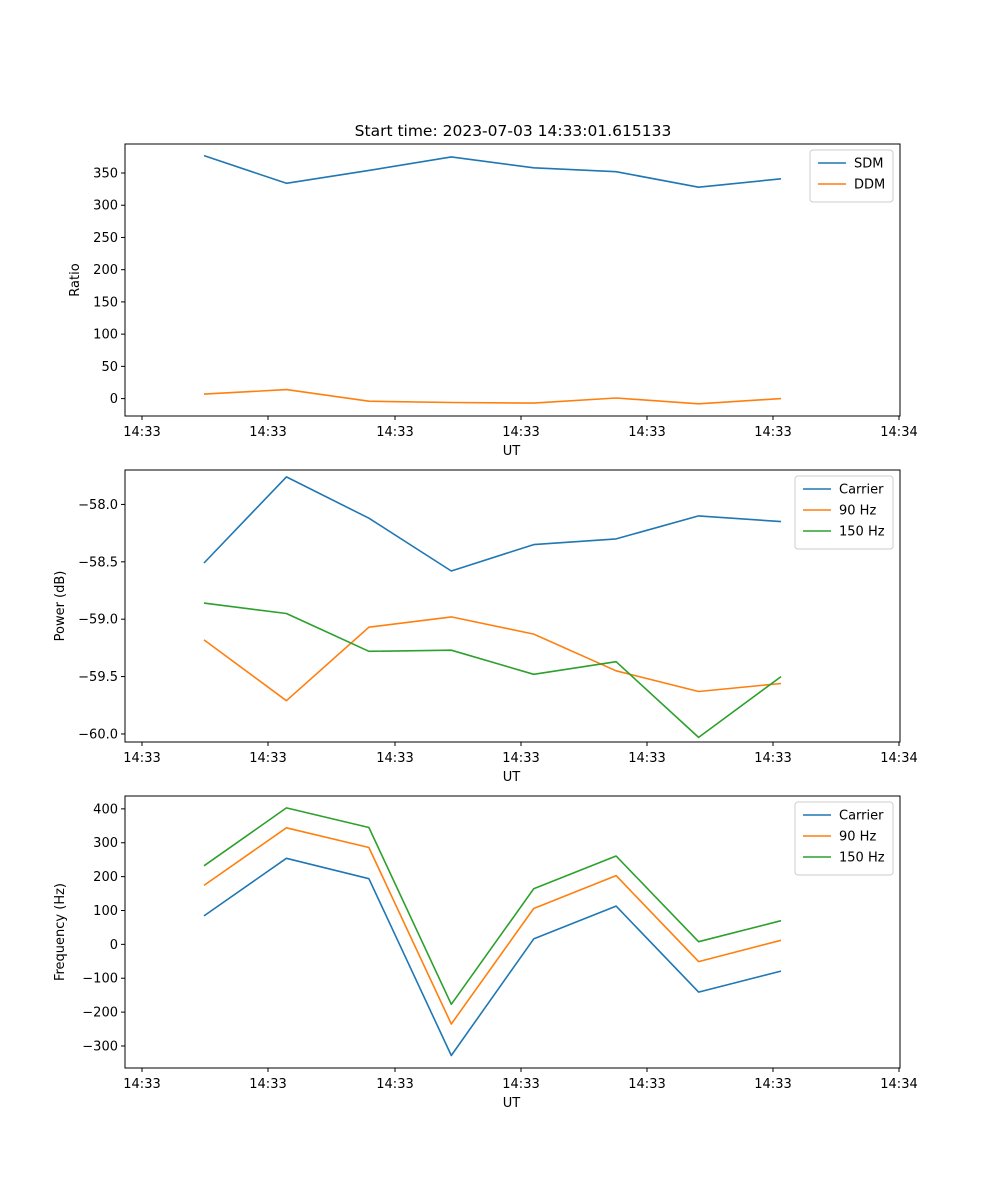 This screenshot has width=1000, height=1200. I want to click on y-tick-label: 150, so click(105, 302).